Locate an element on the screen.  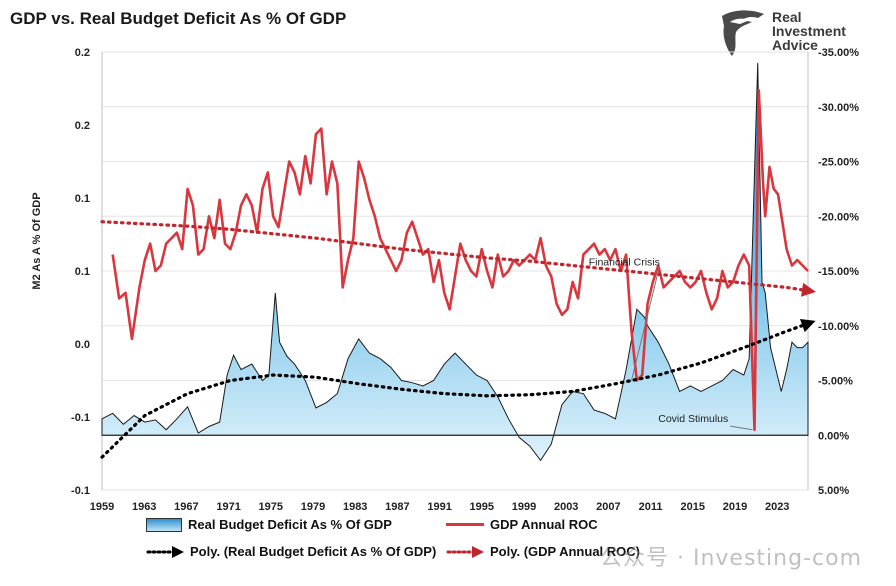
brand-name: Real Investment Advice is located at coordinates (809, 31).